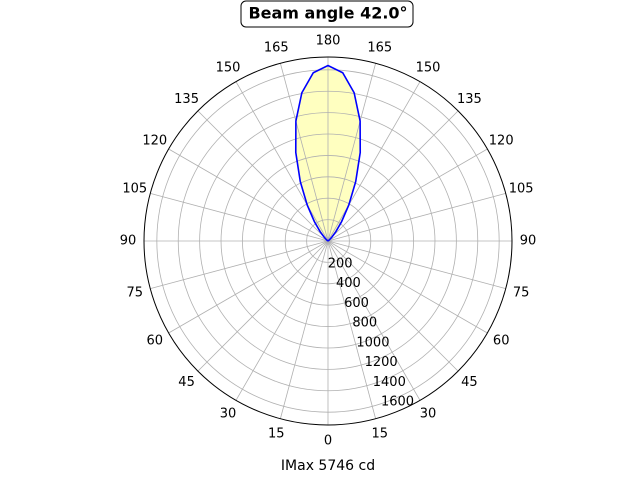 The image size is (640, 480). What do you see at coordinates (356, 303) in the screenshot?
I see `r-tick-label: 600` at bounding box center [356, 303].